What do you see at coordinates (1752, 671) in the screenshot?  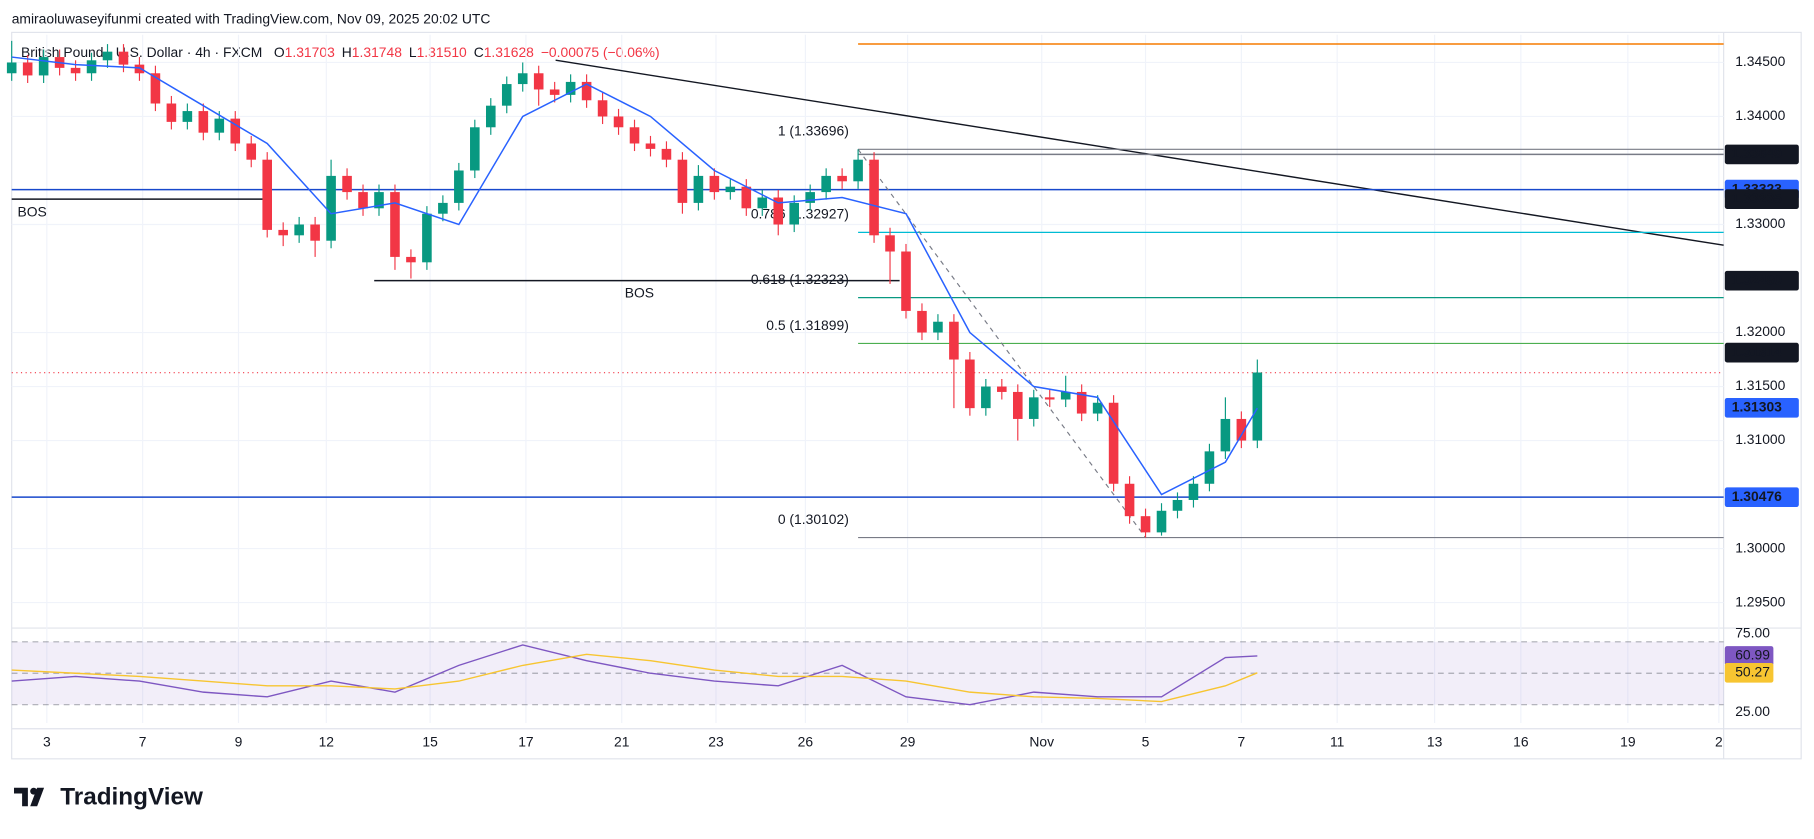 I see `rsi-badge-label: 50.27` at bounding box center [1752, 671].